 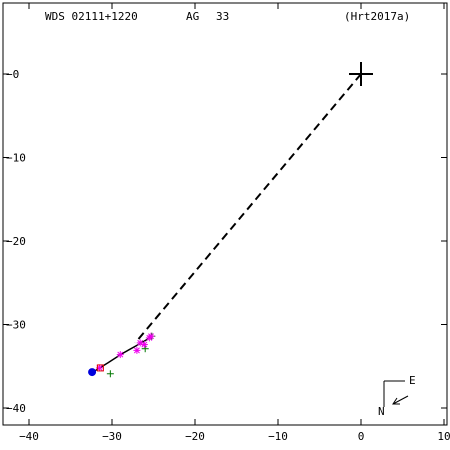 What do you see at coordinates (12, 74) in the screenshot?
I see `y-tick-label: −0` at bounding box center [12, 74].